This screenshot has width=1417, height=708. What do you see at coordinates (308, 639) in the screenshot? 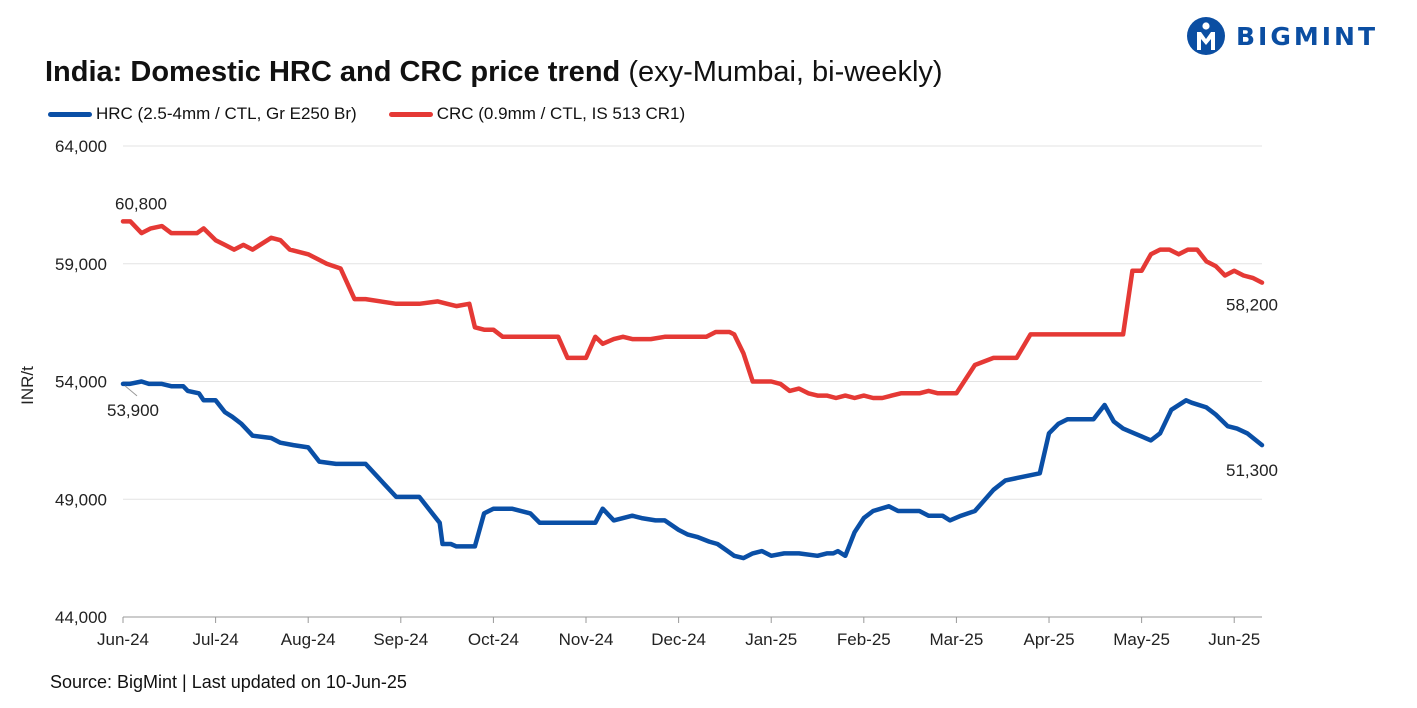
I see `x-tick-label: Aug-24` at bounding box center [308, 639].